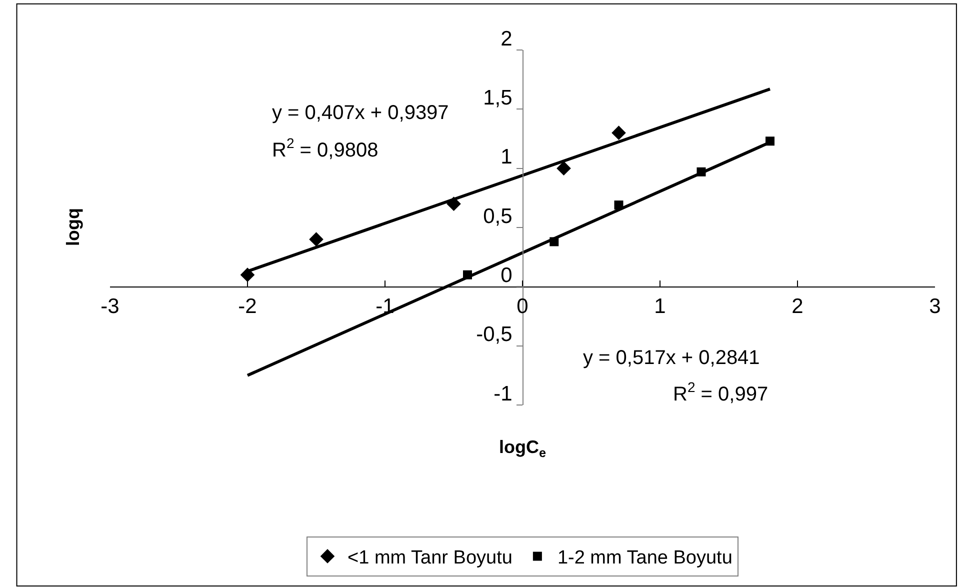  Describe the element at coordinates (503, 394) in the screenshot. I see `y-tick-label: -1` at that location.